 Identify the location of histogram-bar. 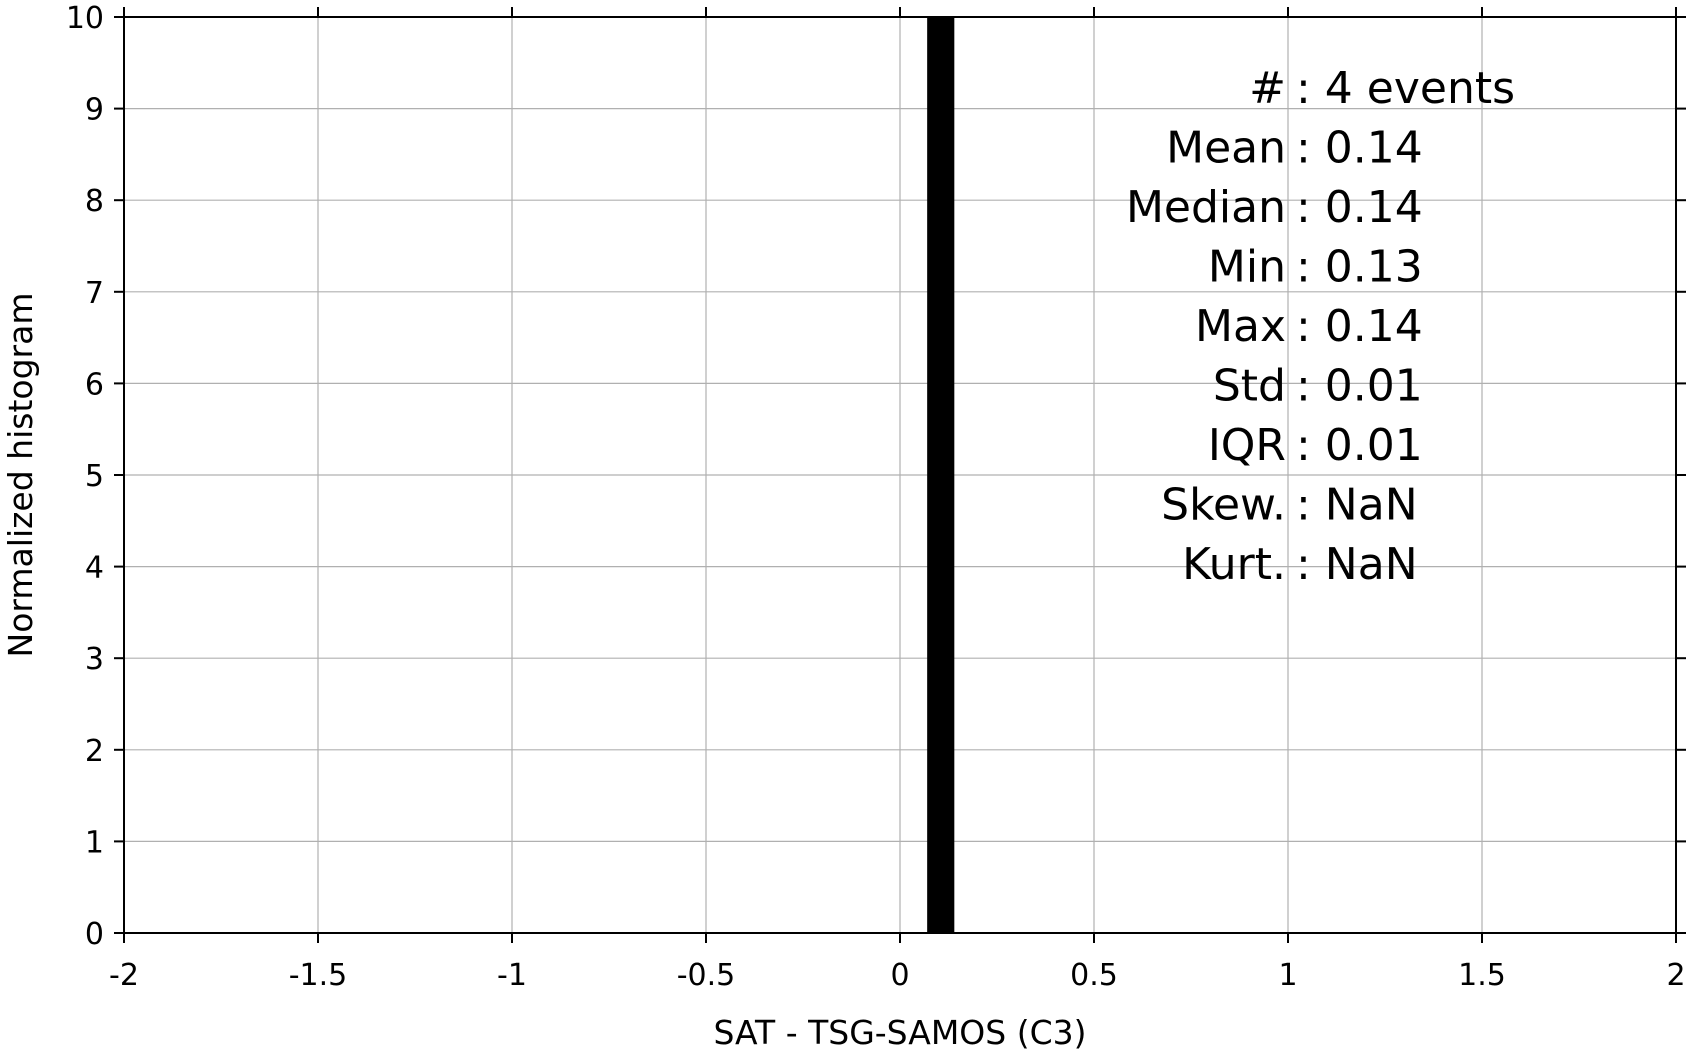
(941, 475).